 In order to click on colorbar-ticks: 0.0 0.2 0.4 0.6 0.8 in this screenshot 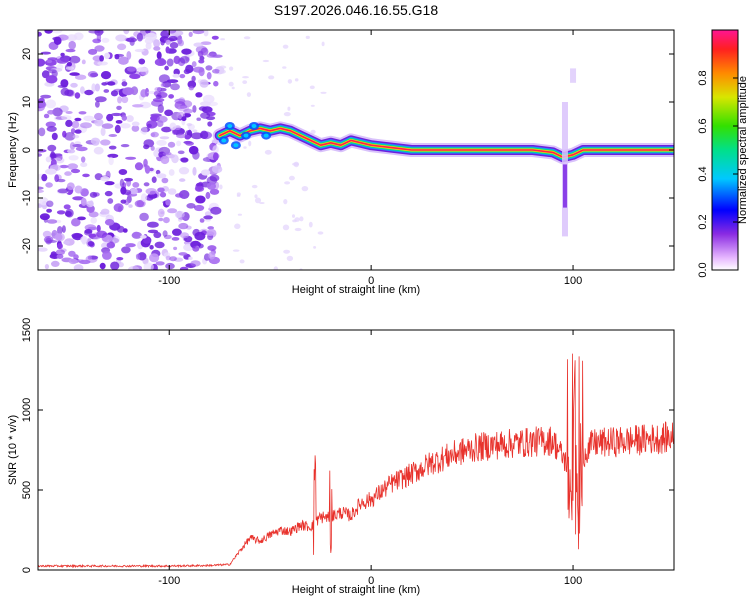, I will do `click(717, 174)`.